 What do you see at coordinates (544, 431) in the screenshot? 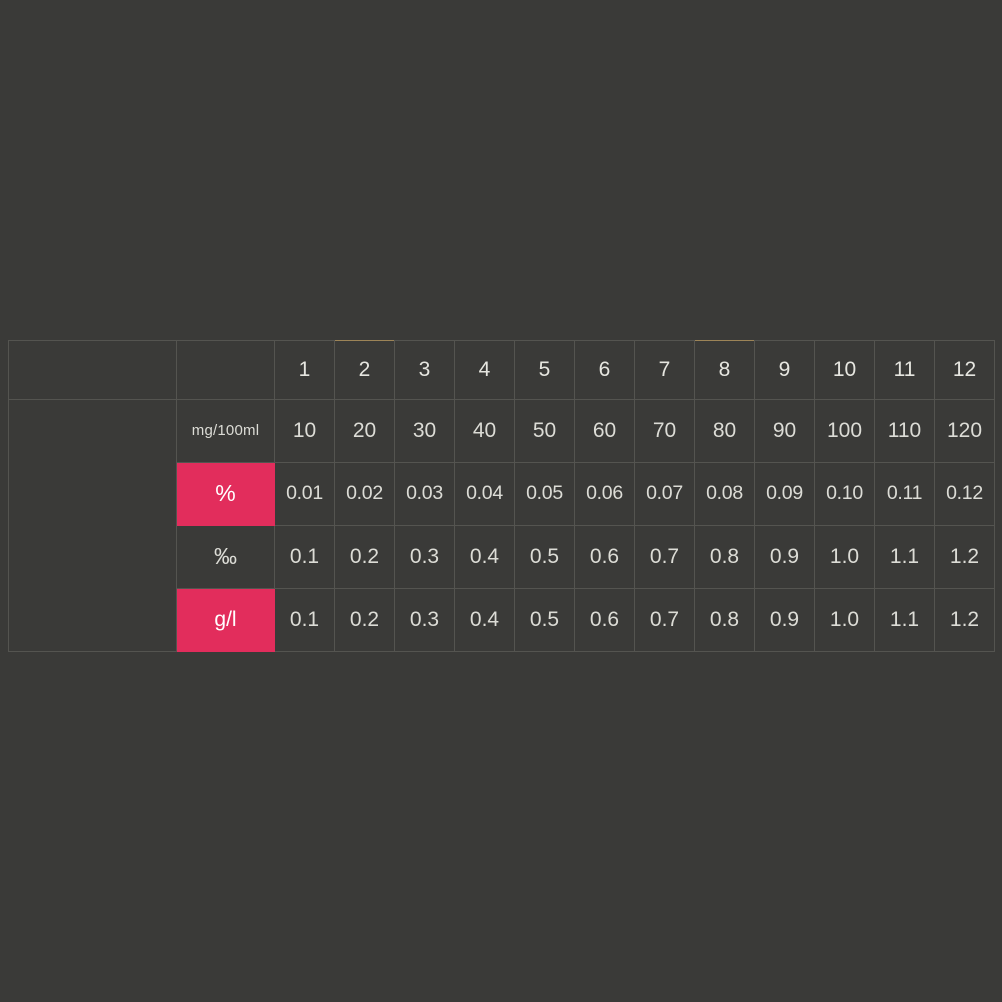
I see `value-cell: 50` at bounding box center [544, 431].